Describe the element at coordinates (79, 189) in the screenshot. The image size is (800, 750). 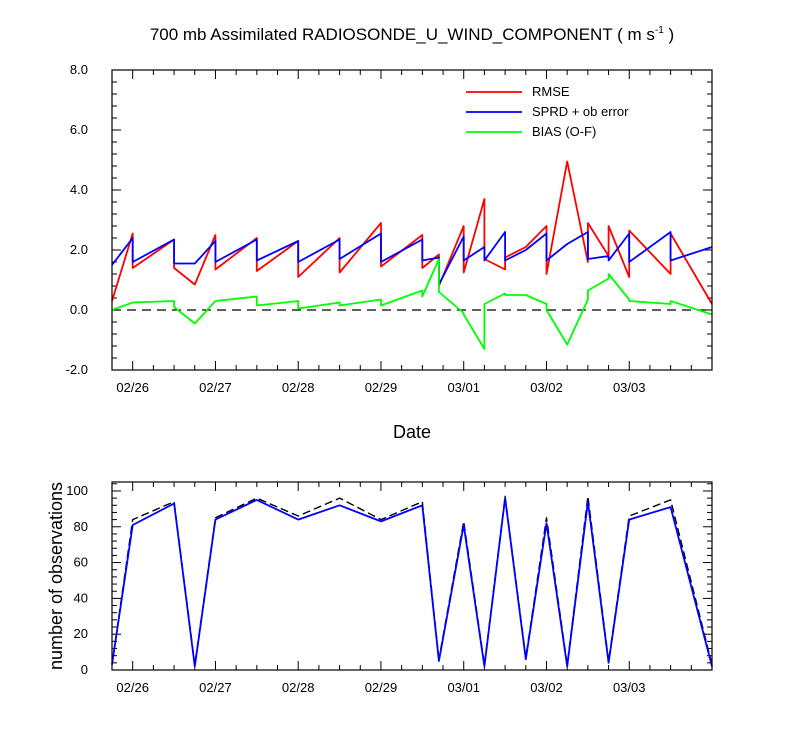
I see `top-y-tick-label: 4.0` at that location.